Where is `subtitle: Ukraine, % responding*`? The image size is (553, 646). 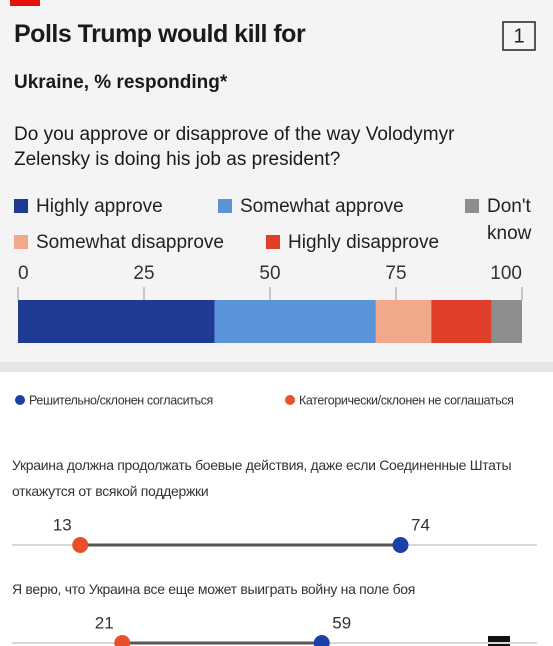
subtitle: Ukraine, % responding* is located at coordinates (121, 82).